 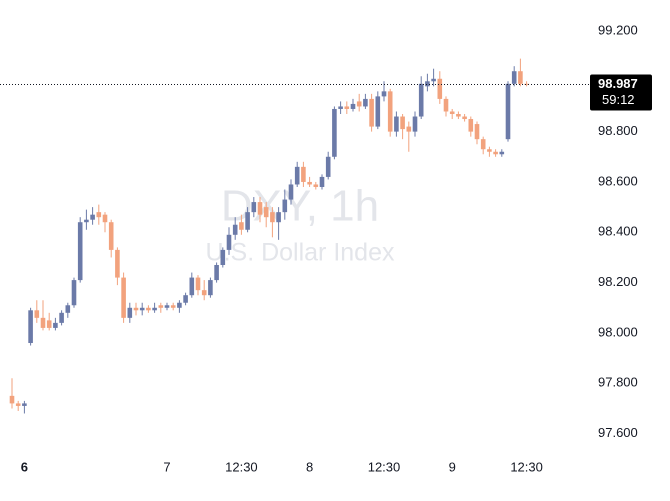 What do you see at coordinates (300, 253) in the screenshot?
I see `watermark-subtitle: U.S. Dollar Index` at bounding box center [300, 253].